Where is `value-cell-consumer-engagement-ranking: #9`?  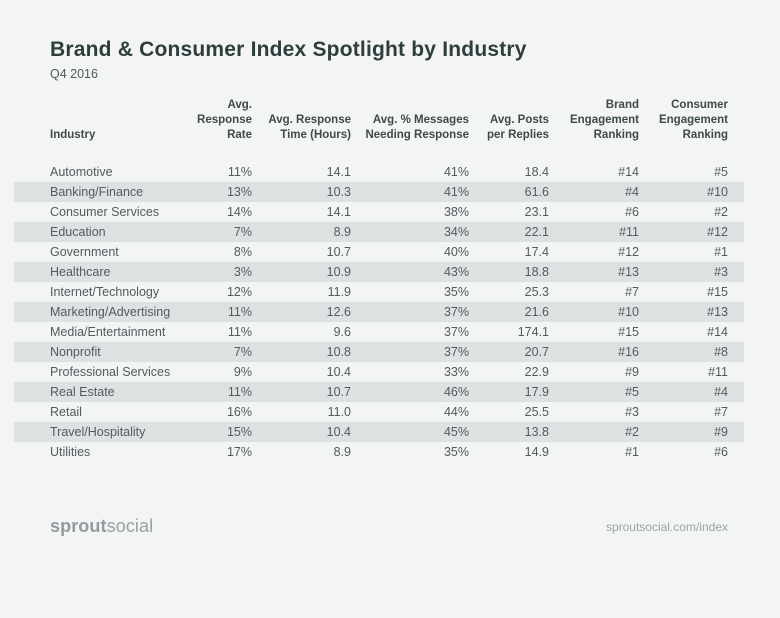
value-cell-consumer-engagement-ranking: #9 is located at coordinates (721, 432).